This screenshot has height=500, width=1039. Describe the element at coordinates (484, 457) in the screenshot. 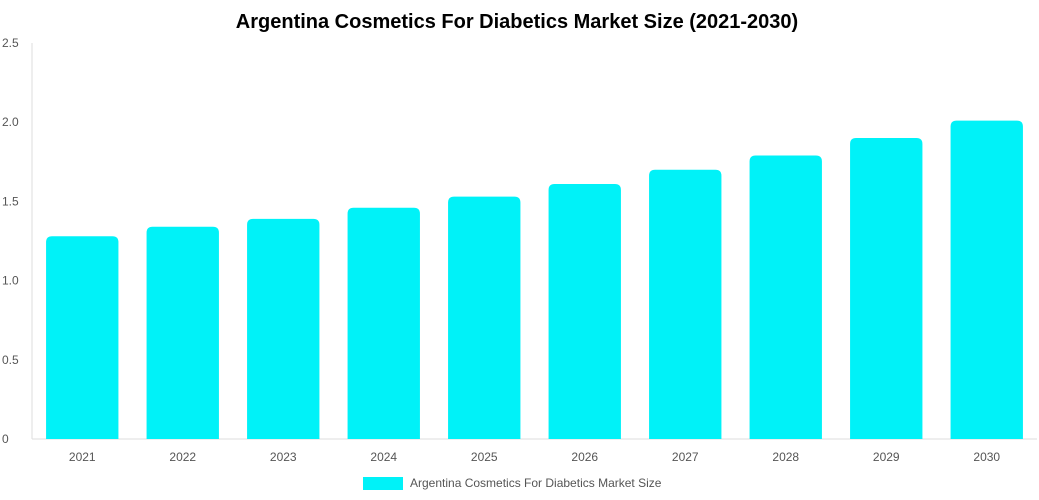

I see `x-tick-label: 2025` at that location.